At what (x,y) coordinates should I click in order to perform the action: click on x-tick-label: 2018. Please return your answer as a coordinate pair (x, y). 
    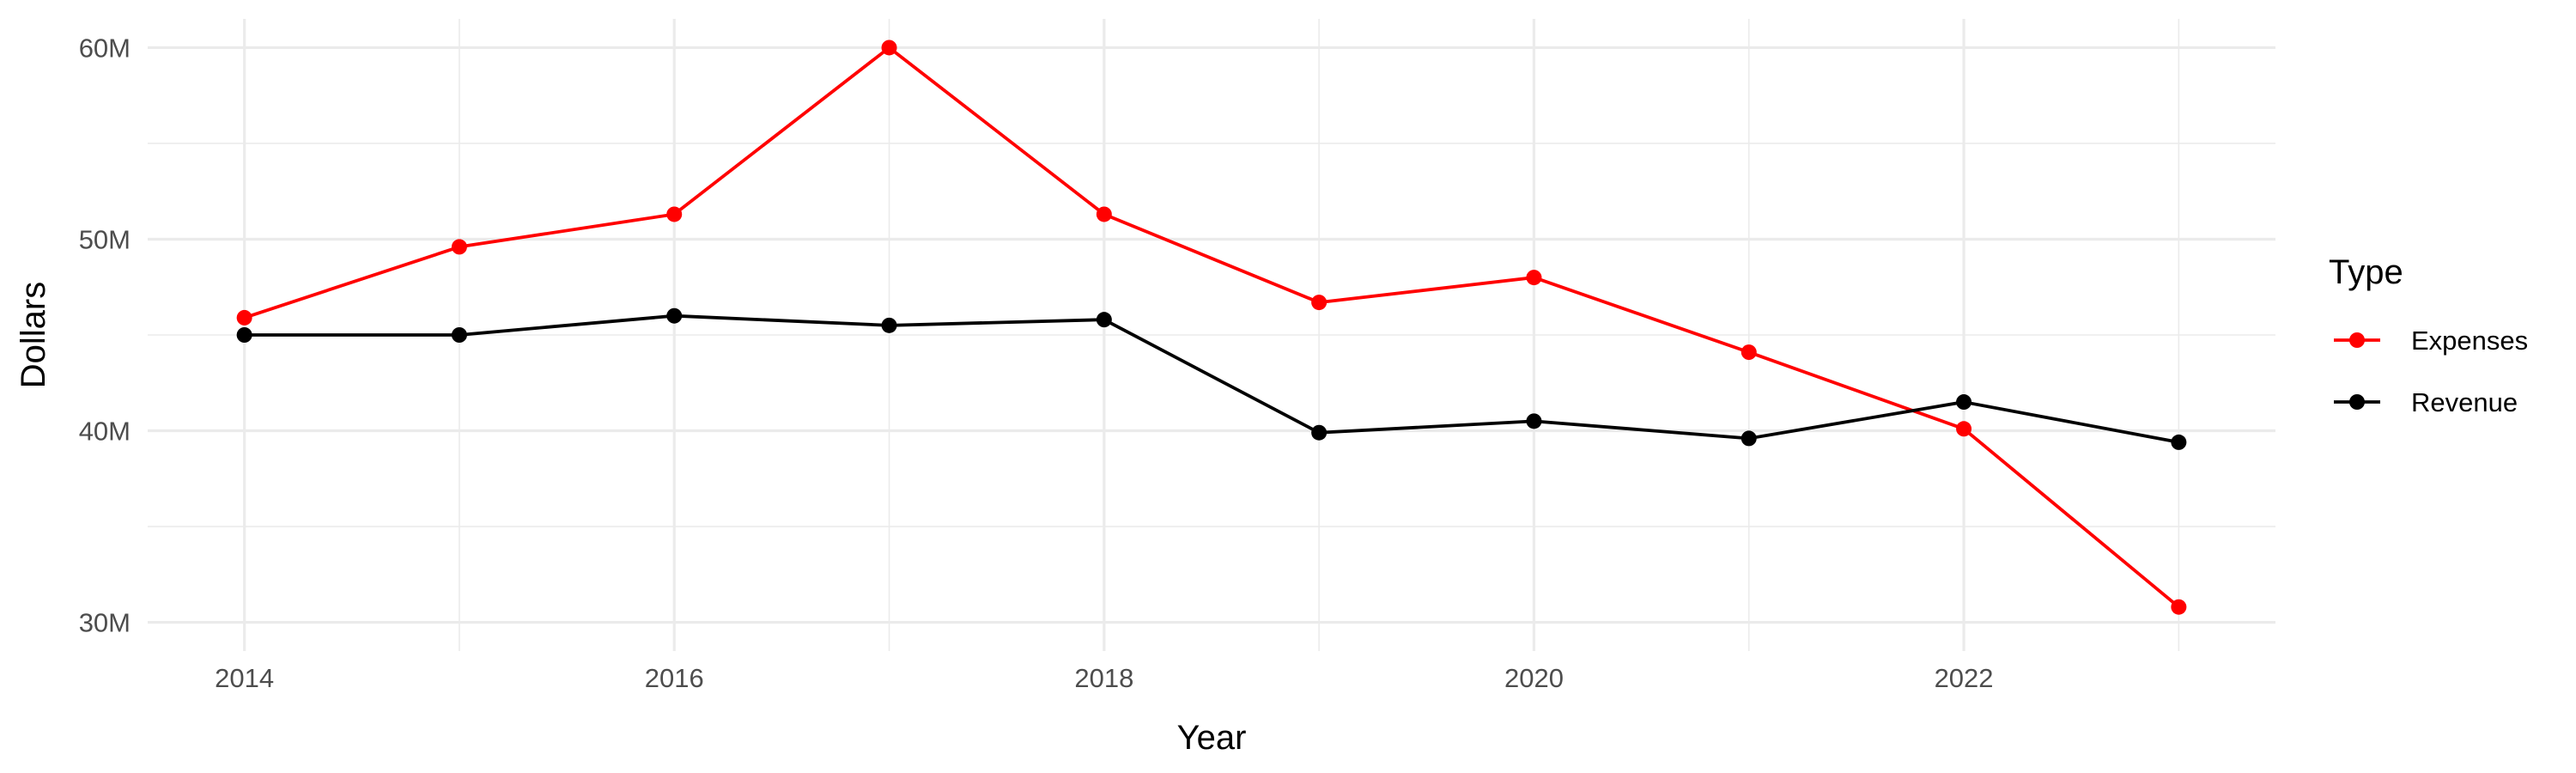
    Looking at the image, I should click on (1103, 678).